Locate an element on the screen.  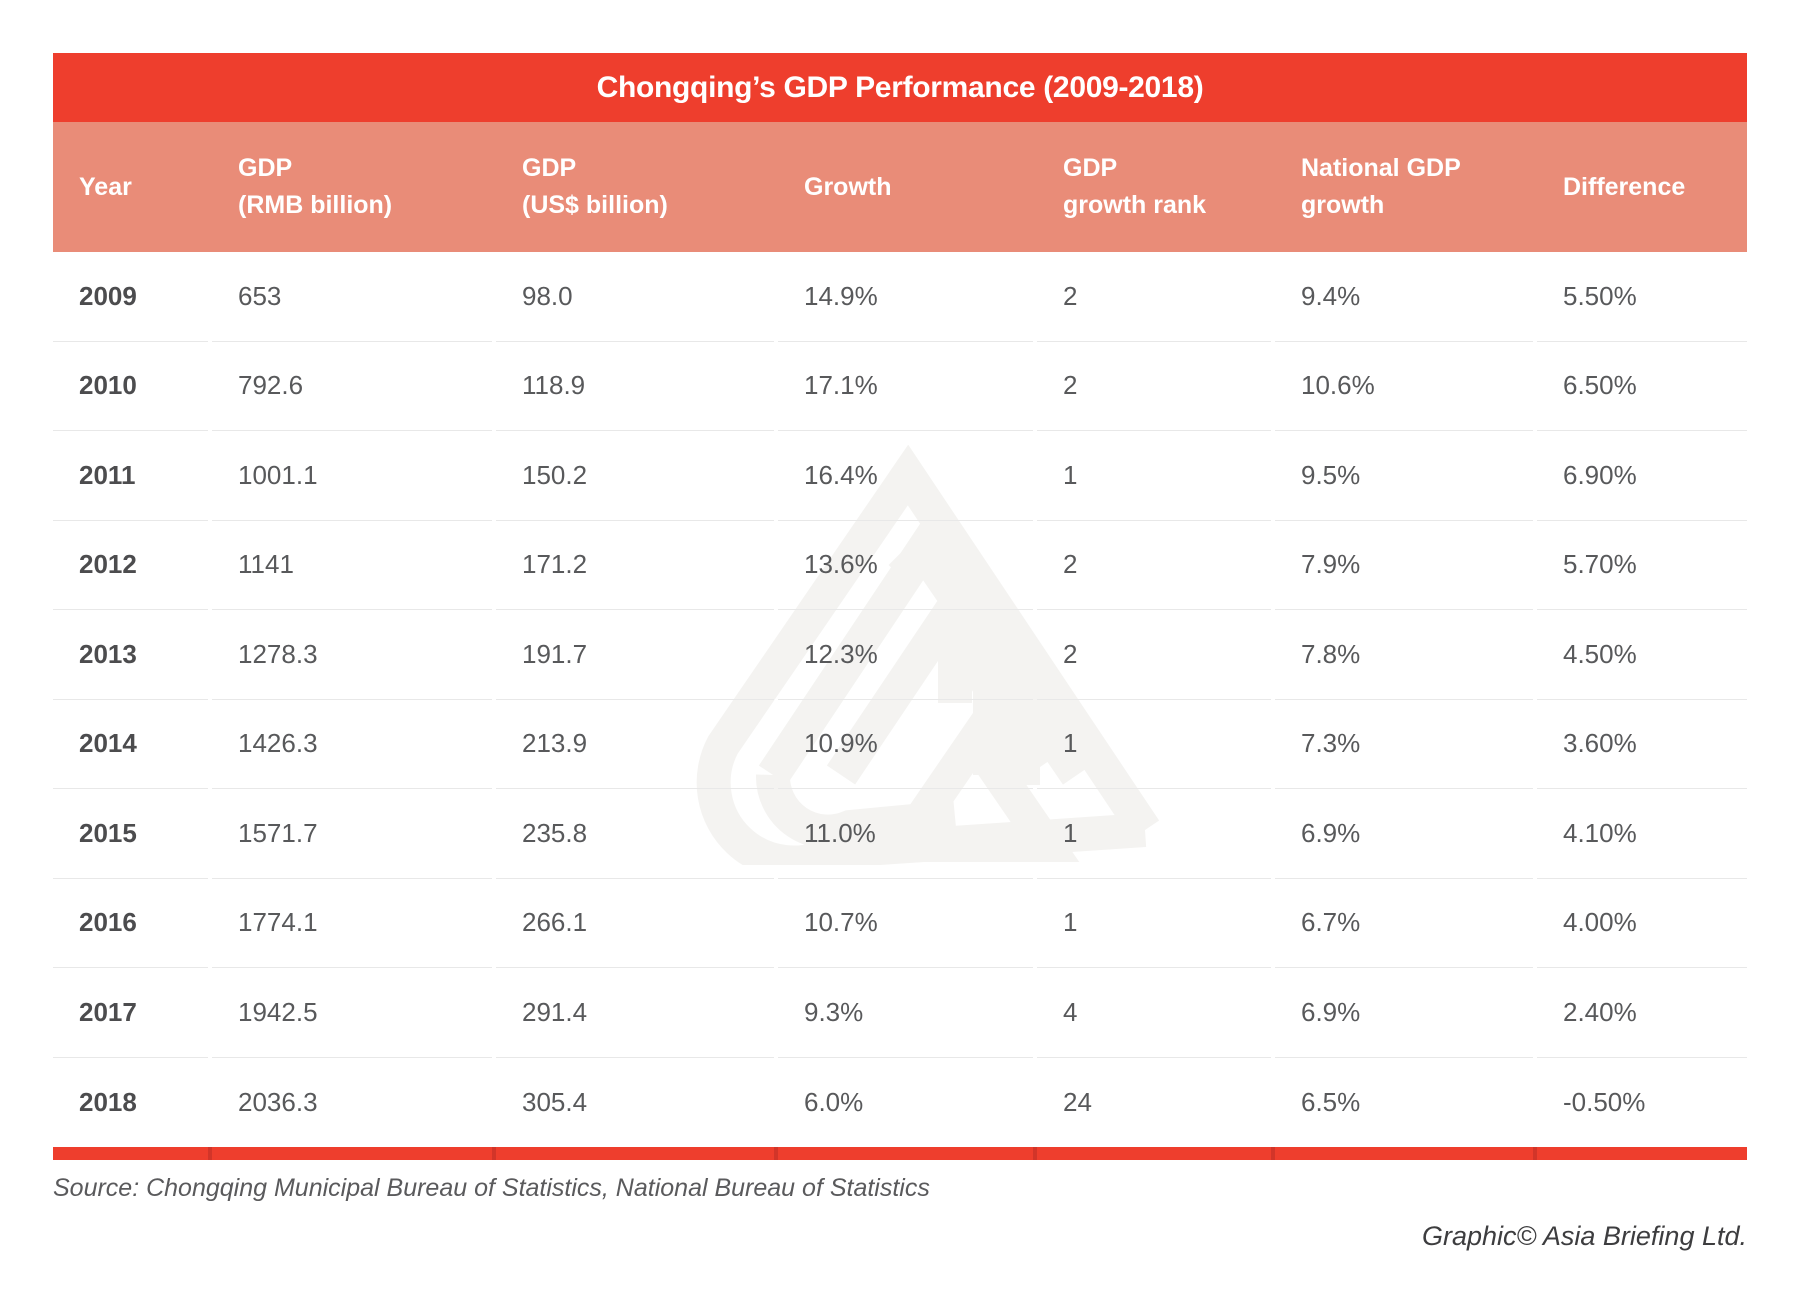
table-cell-difference: 2.40% is located at coordinates (1642, 1013).